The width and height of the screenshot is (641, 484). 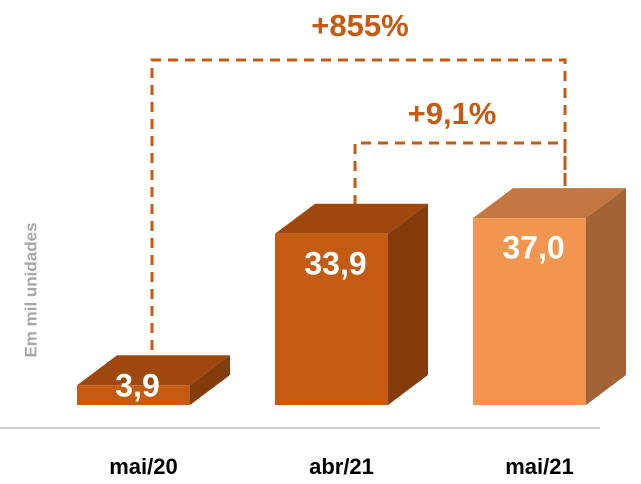 I want to click on annotation: +855%, so click(x=359, y=25).